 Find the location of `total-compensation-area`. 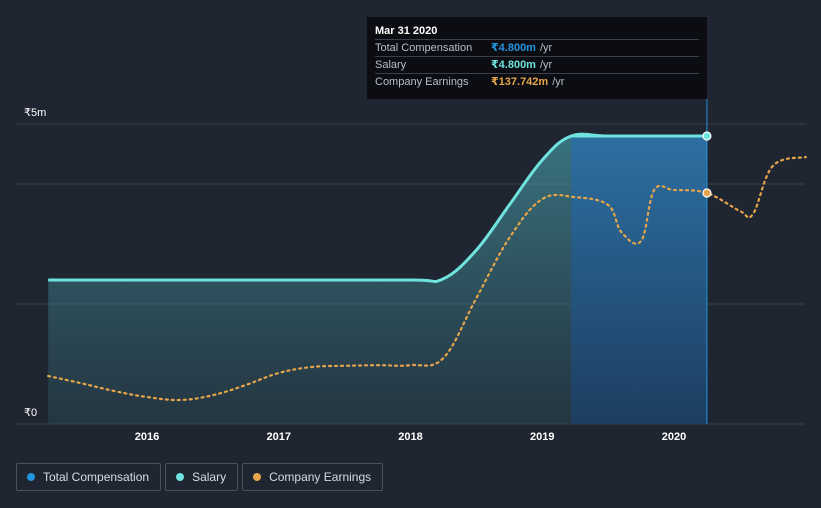

total-compensation-area is located at coordinates (639, 280).